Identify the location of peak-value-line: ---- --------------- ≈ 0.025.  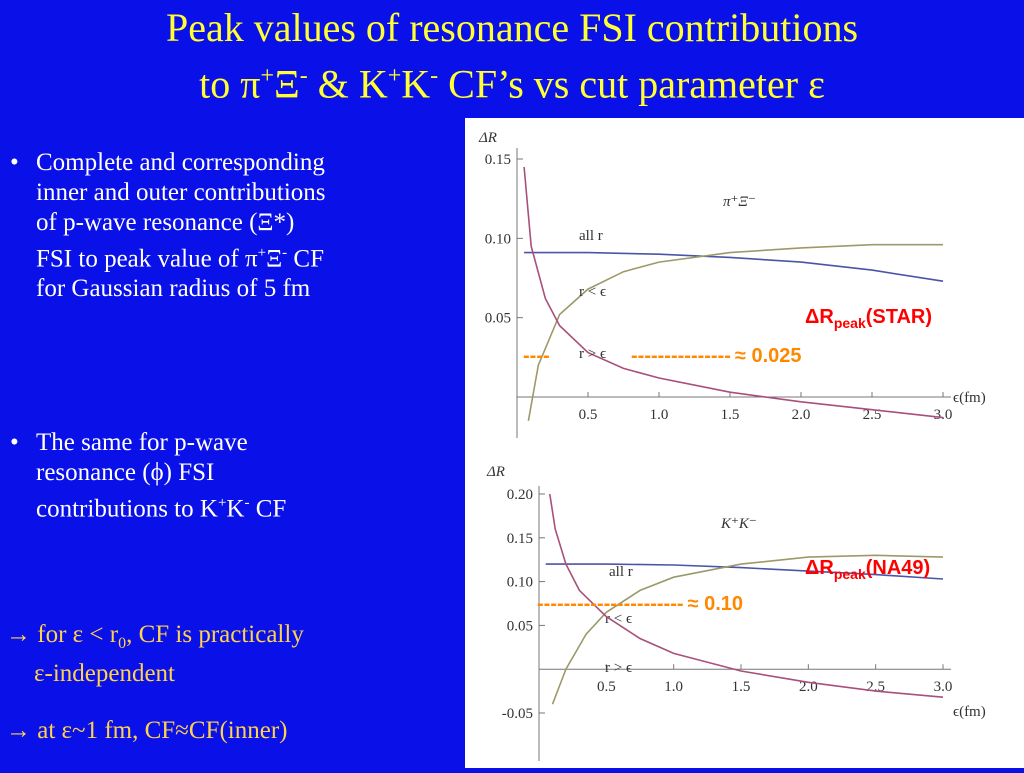
(662, 356).